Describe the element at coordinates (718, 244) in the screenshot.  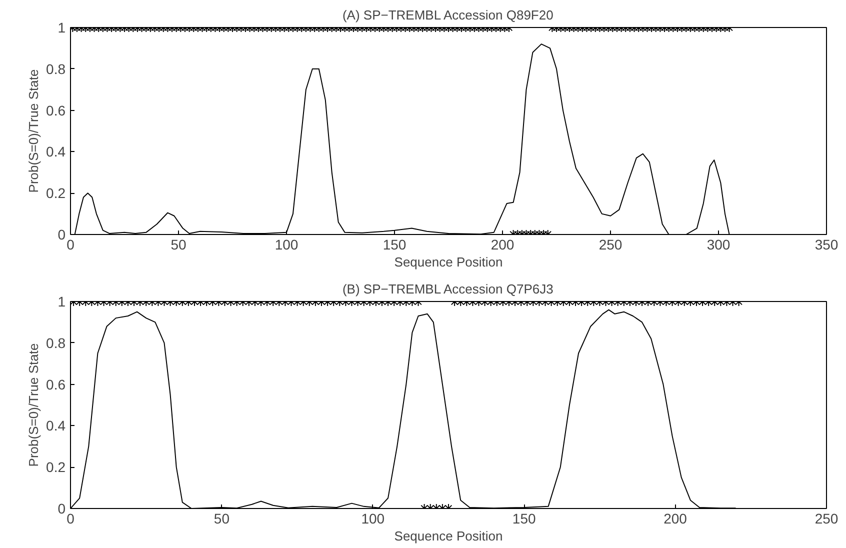
I see `x-tick-label: 300` at that location.